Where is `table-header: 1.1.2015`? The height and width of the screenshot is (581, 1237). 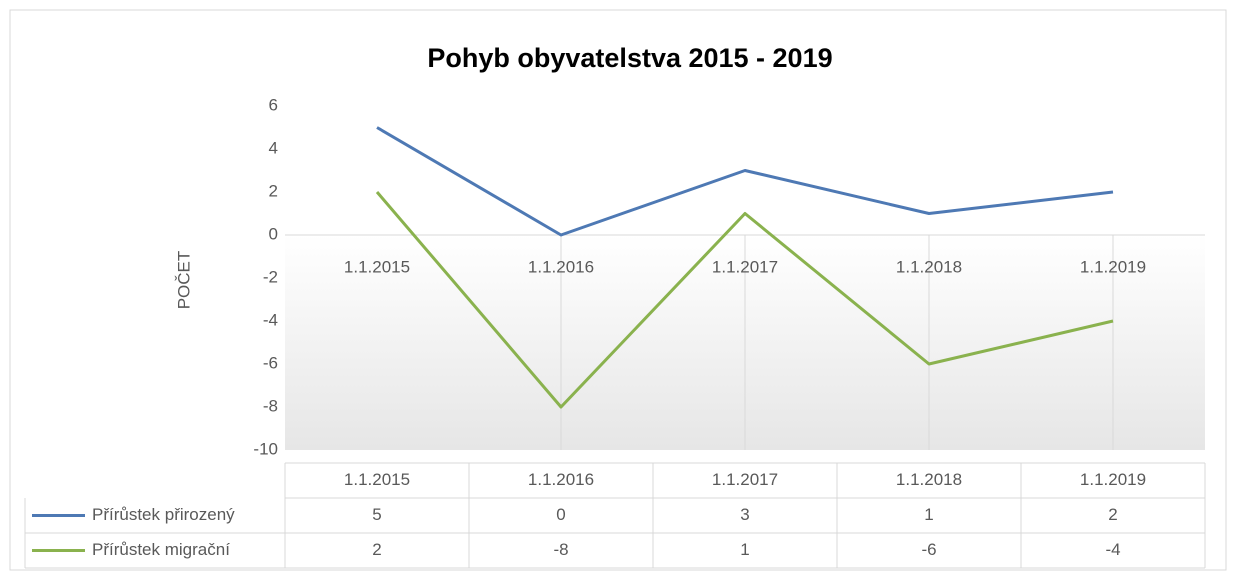 table-header: 1.1.2015 is located at coordinates (377, 479).